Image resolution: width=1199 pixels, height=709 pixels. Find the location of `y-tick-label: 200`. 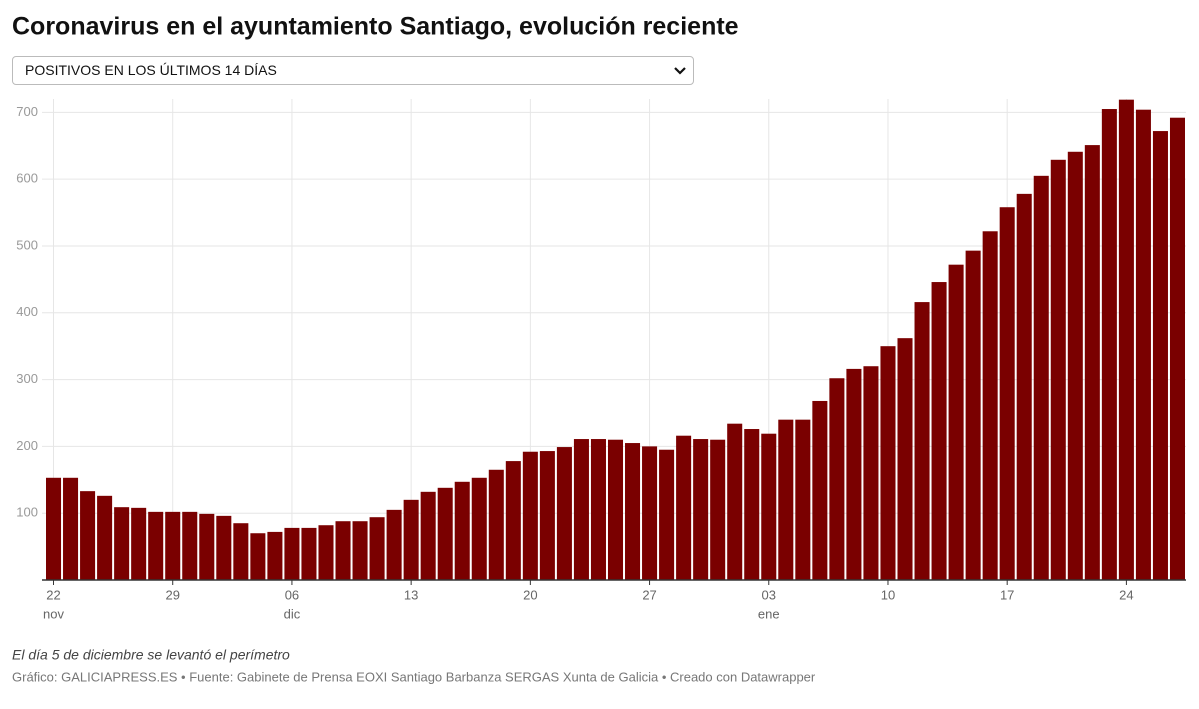

y-tick-label: 200 is located at coordinates (27, 445).